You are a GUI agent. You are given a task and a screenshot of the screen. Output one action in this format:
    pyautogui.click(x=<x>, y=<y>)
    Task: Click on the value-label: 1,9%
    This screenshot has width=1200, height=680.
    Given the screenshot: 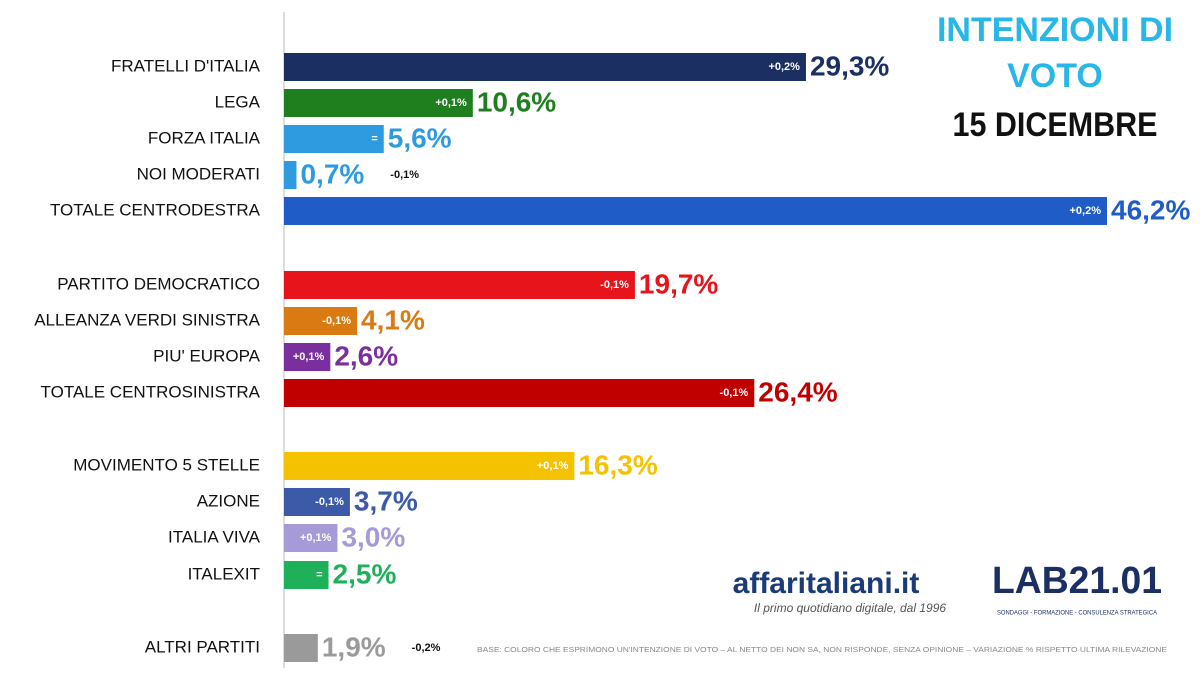 What is the action you would take?
    pyautogui.click(x=354, y=646)
    